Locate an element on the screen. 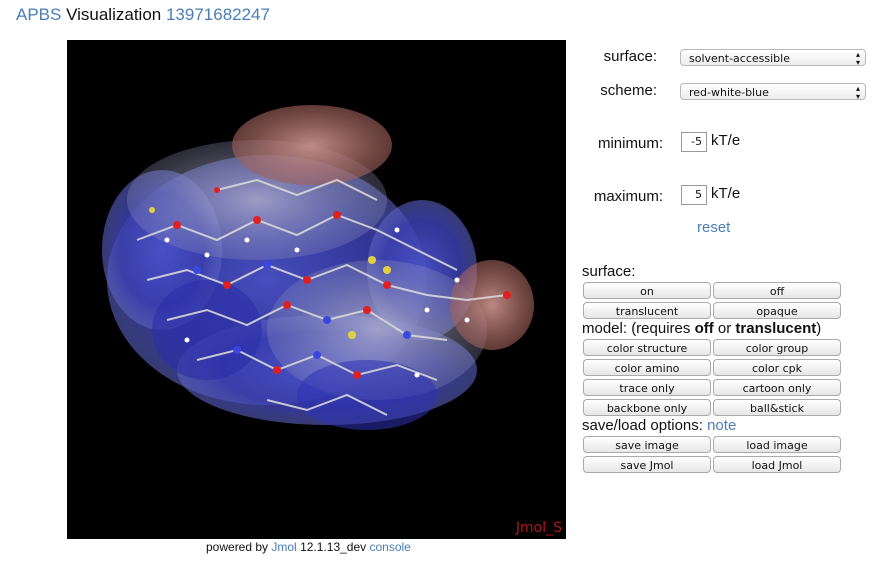  powered-by-line: powered by Jmol 12.1.13_dev console is located at coordinates (308, 547).